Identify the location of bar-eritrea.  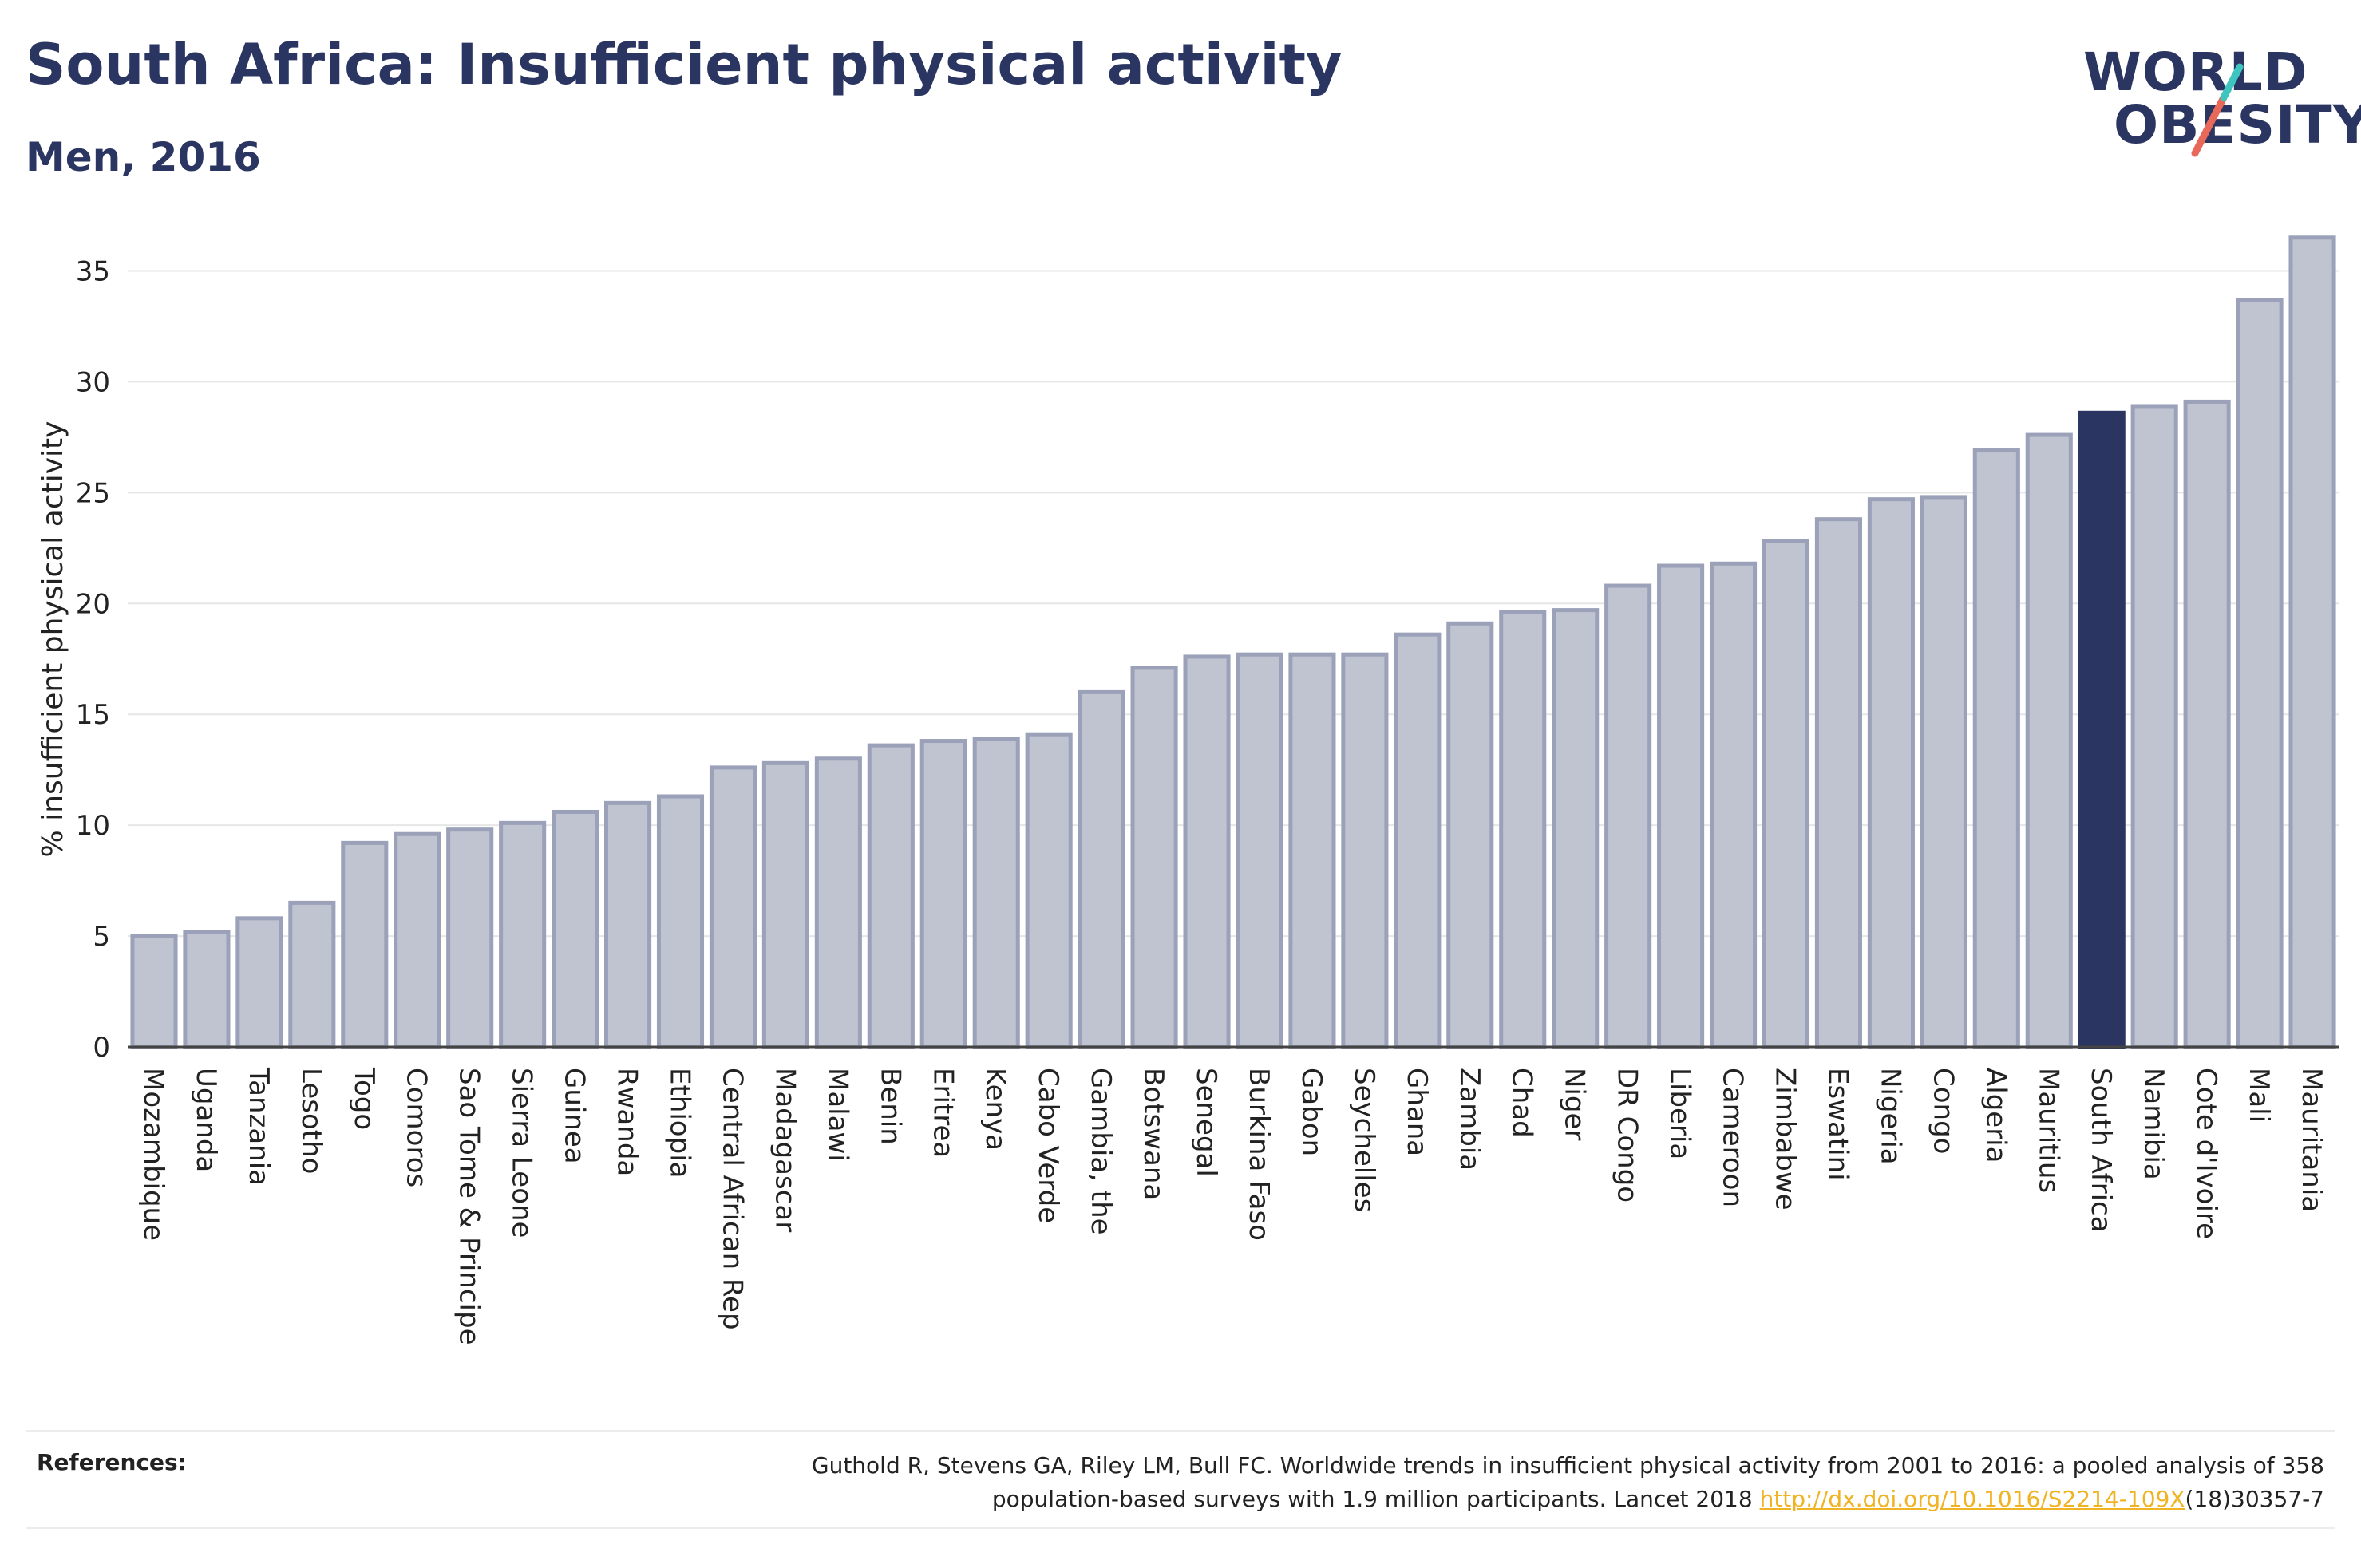
(943, 894).